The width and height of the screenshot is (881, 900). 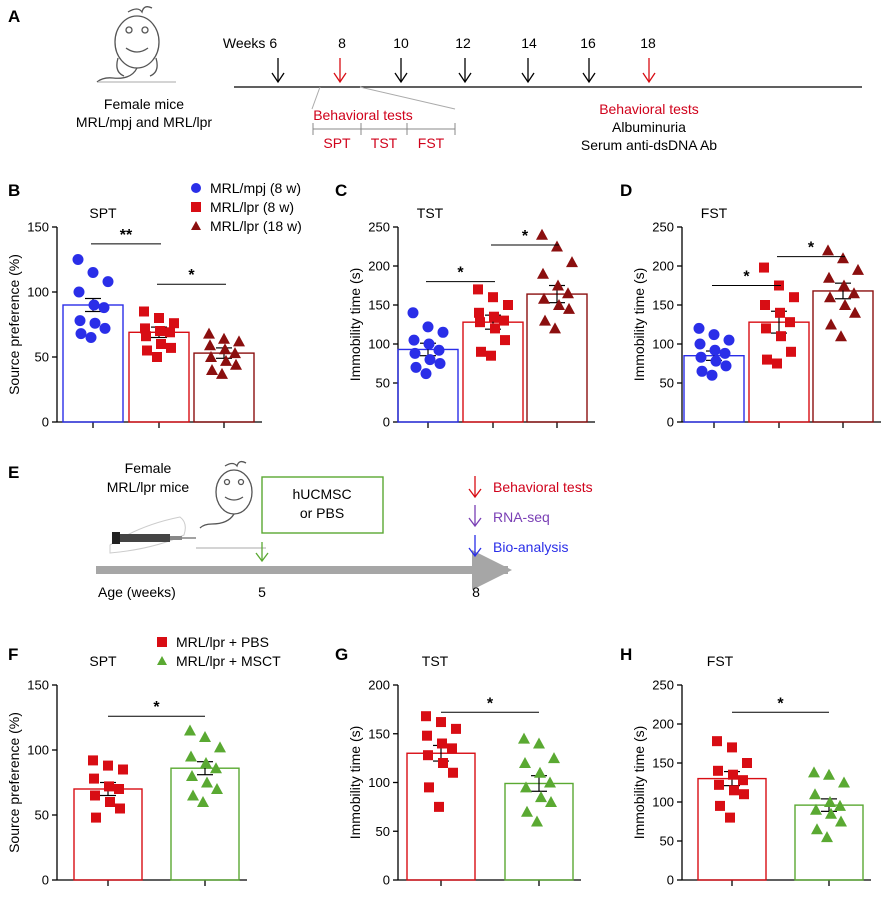 What do you see at coordinates (219, 651) in the screenshot?
I see `legend-fh: MRL/lpr + PBS MRL/lpr + MSCT` at bounding box center [219, 651].